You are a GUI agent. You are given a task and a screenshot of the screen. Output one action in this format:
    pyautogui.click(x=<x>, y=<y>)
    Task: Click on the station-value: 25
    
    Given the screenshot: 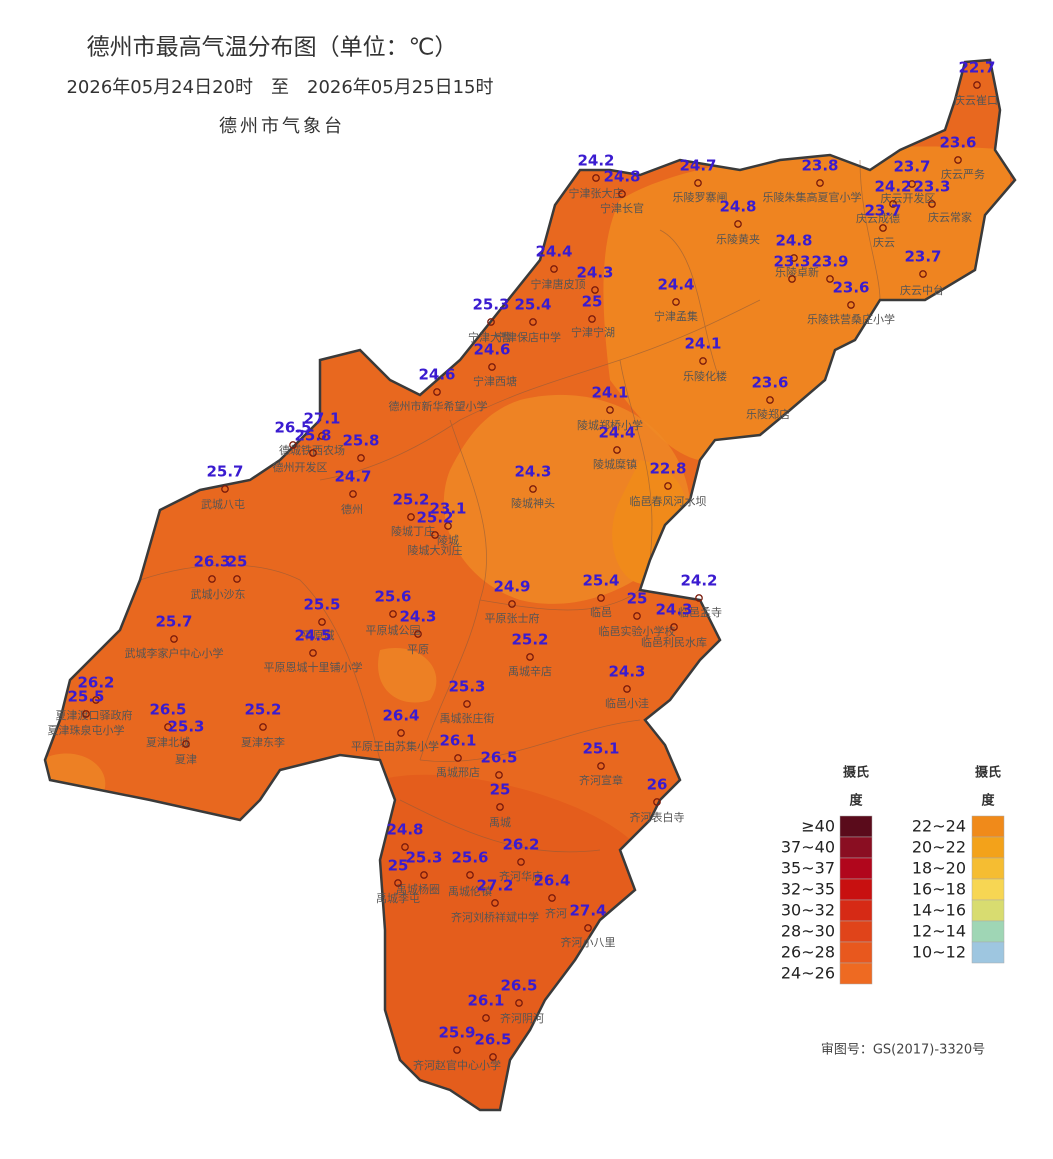 What is the action you would take?
    pyautogui.click(x=637, y=599)
    